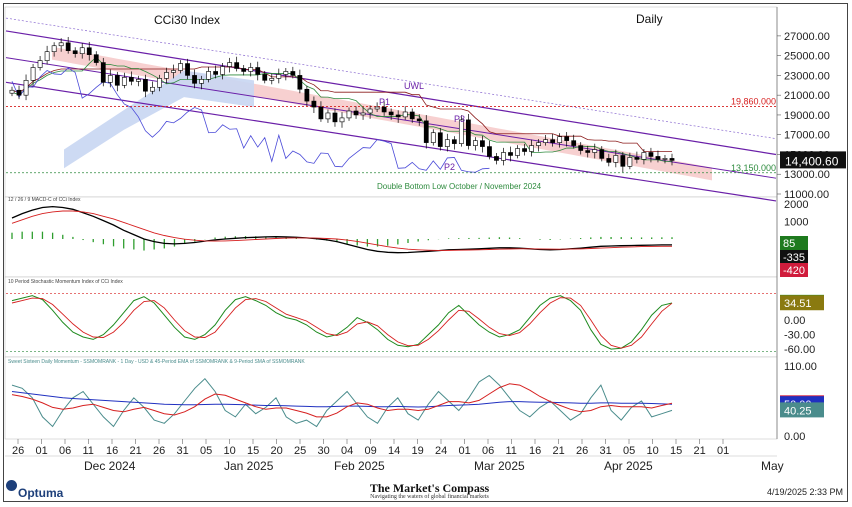 This screenshot has height=507, width=852. I want to click on series-line-smi, so click(342, 322).